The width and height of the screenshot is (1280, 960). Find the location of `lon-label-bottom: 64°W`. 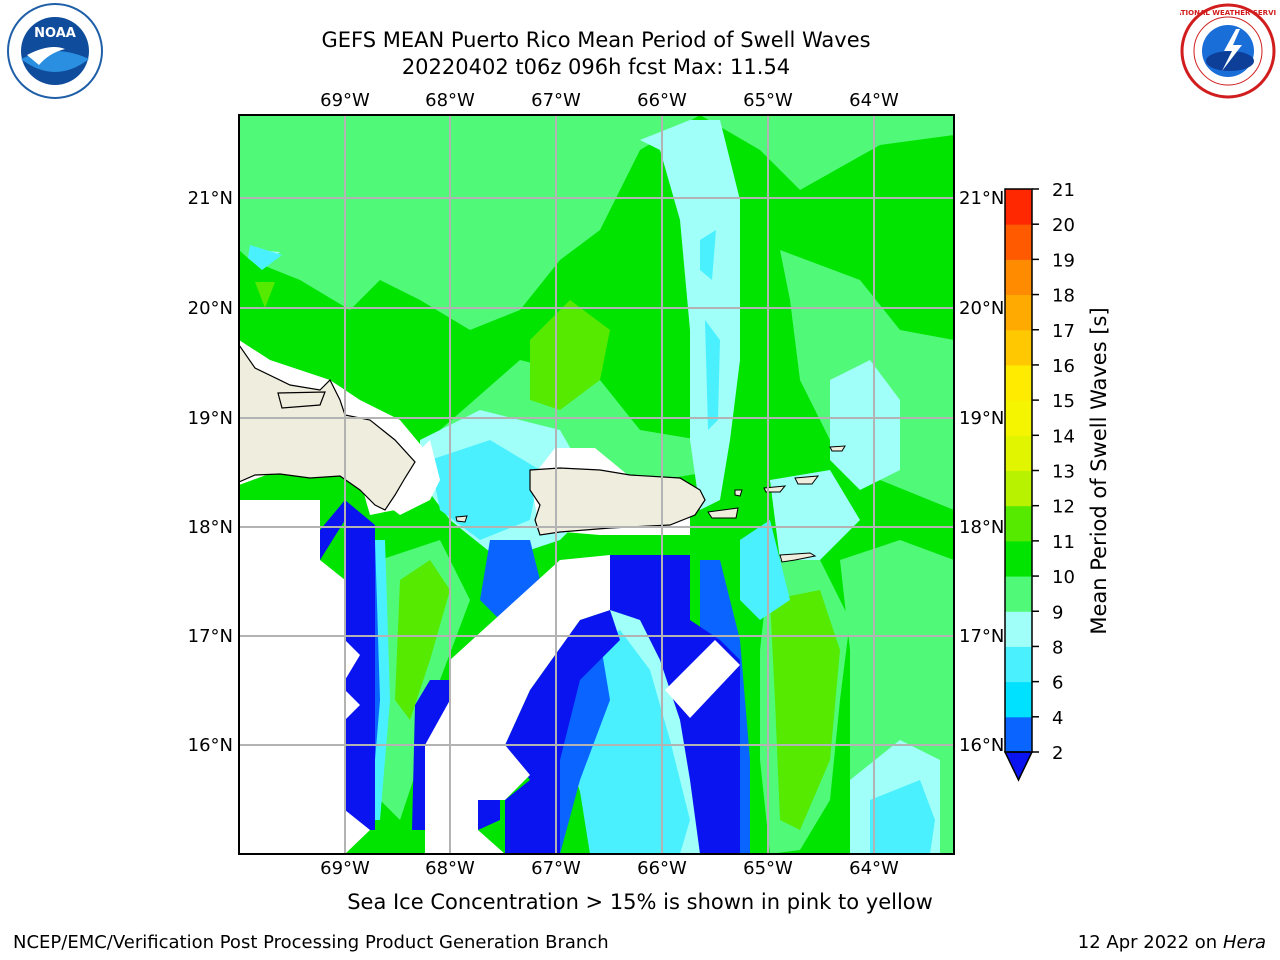

lon-label-bottom: 64°W is located at coordinates (874, 868).